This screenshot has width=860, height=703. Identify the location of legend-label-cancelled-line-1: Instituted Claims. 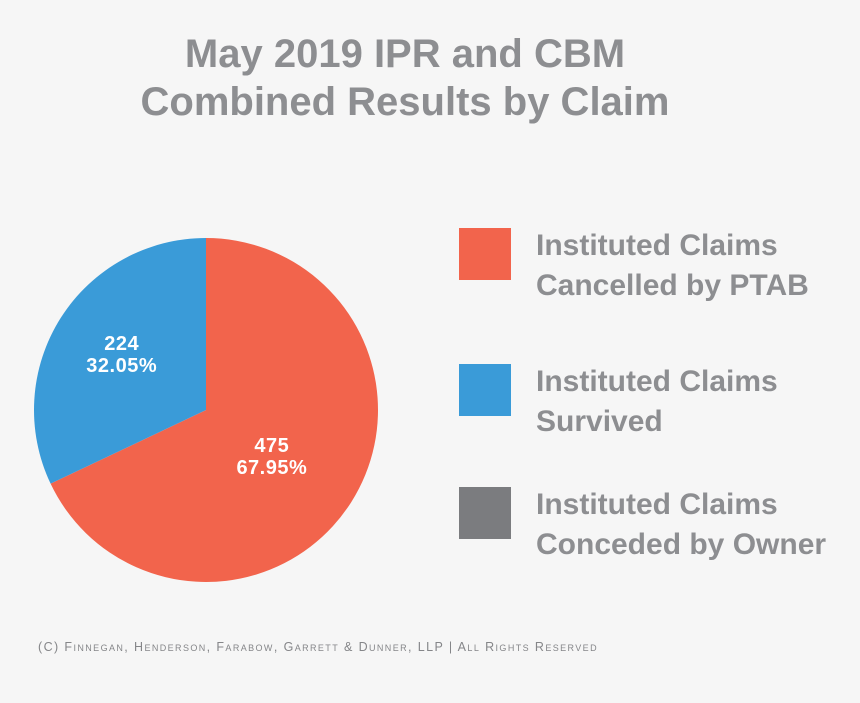
(657, 245).